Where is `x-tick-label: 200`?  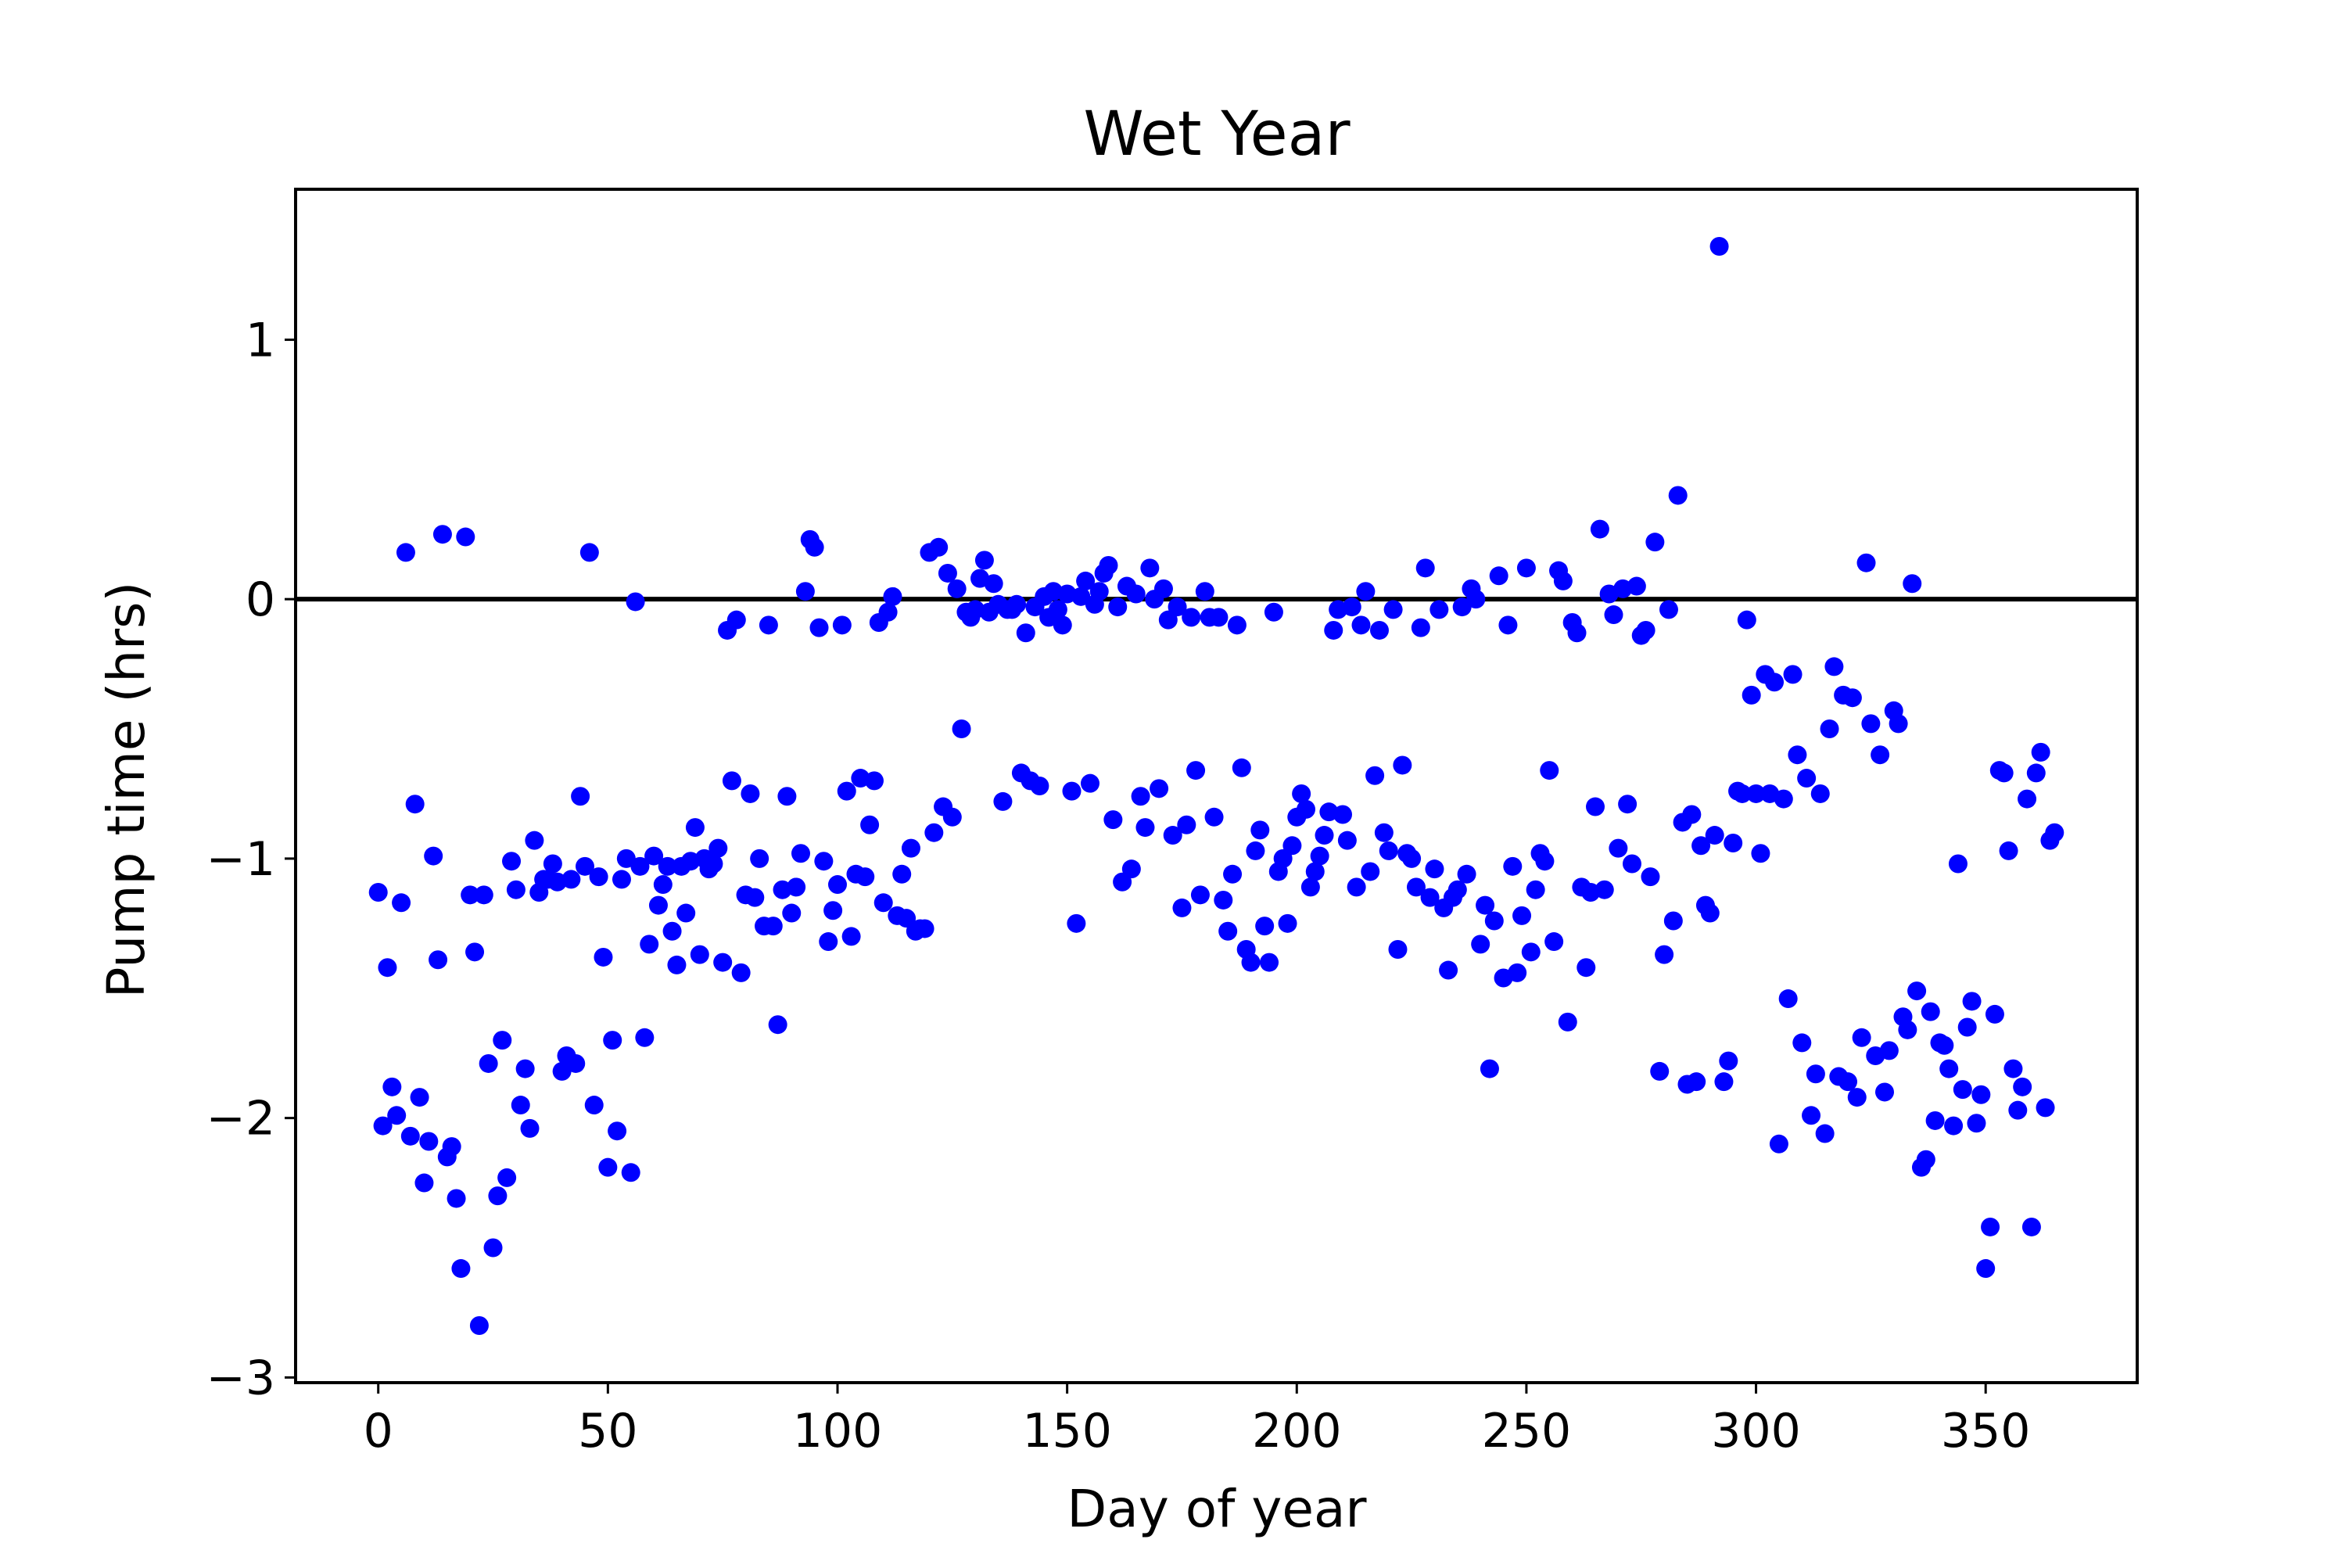
x-tick-label: 200 is located at coordinates (1297, 1431).